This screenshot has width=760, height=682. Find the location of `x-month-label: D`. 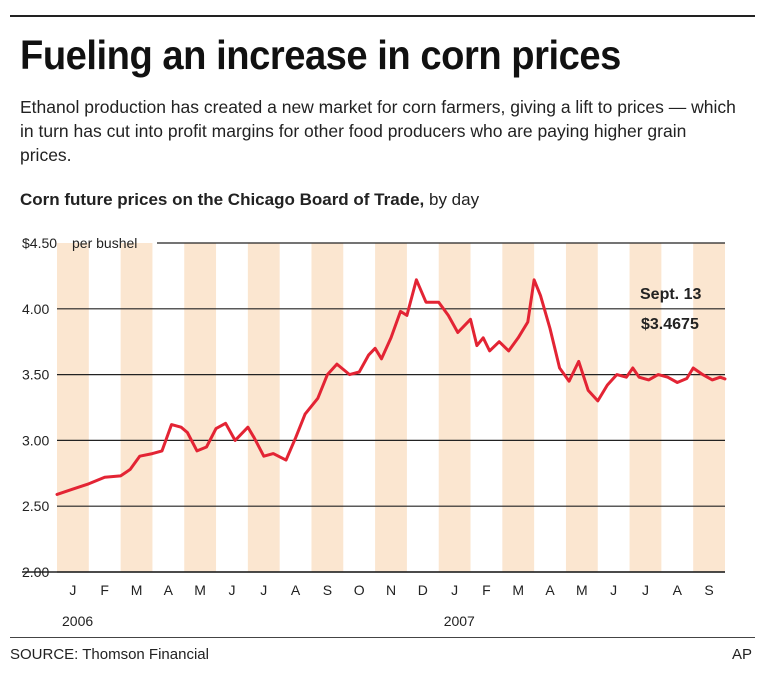

x-month-label: D is located at coordinates (423, 590).